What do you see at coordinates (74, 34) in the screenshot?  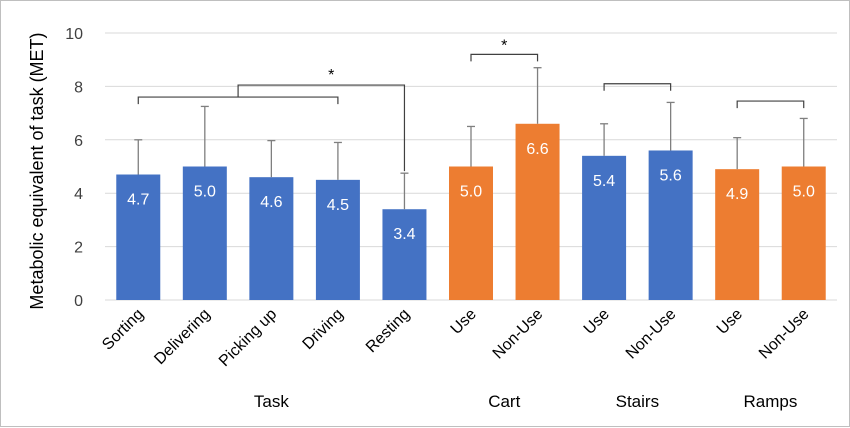 I see `y-tick-label: 10` at bounding box center [74, 34].